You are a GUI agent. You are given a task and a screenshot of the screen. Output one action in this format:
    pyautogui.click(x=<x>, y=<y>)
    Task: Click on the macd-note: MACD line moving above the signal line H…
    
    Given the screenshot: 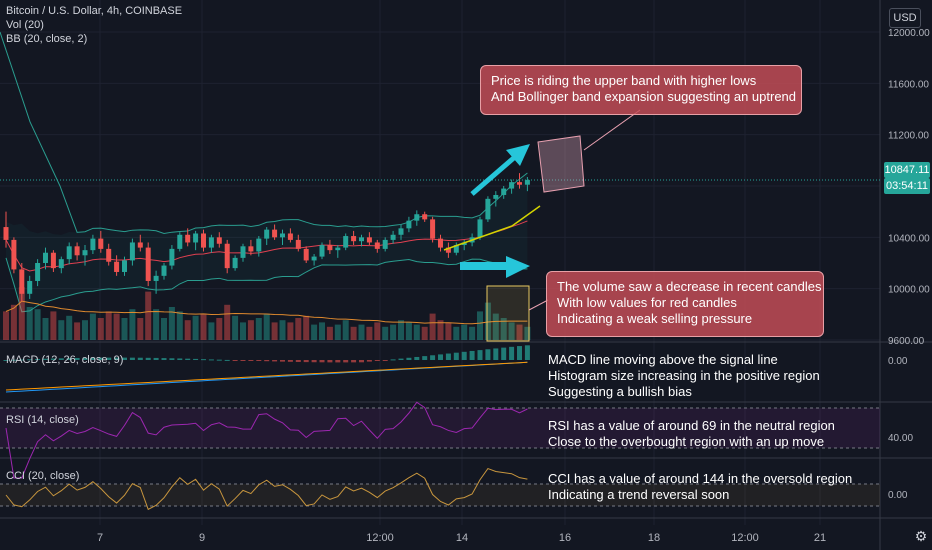 What is the action you would take?
    pyautogui.click(x=684, y=376)
    